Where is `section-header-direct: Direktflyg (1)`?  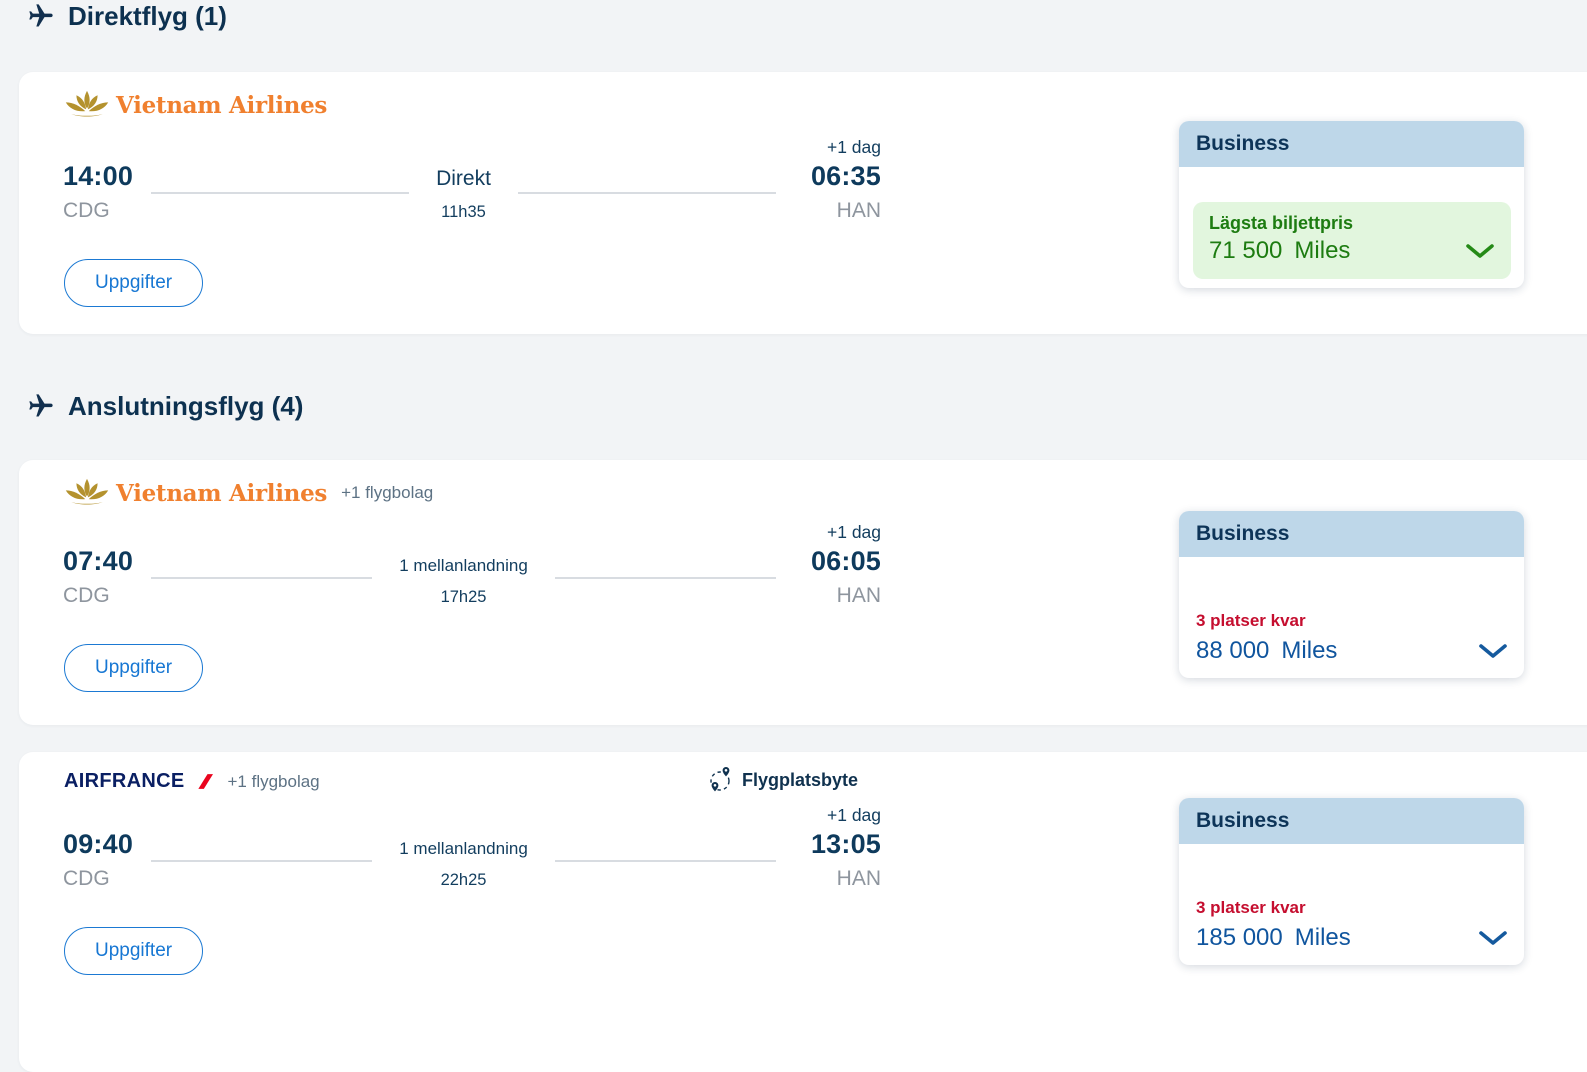
section-header-direct: Direktflyg (1) is located at coordinates (807, 16).